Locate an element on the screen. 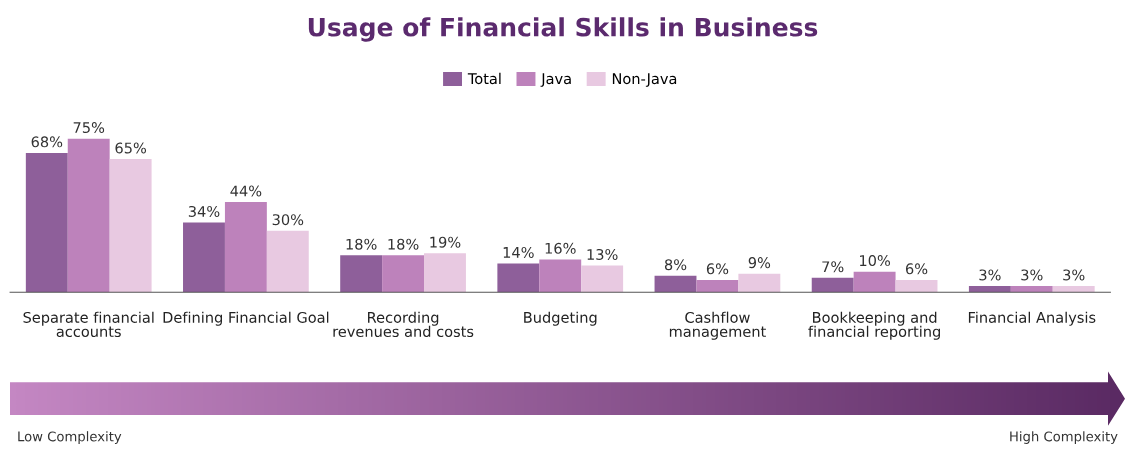  data-label: 8% is located at coordinates (675, 265).